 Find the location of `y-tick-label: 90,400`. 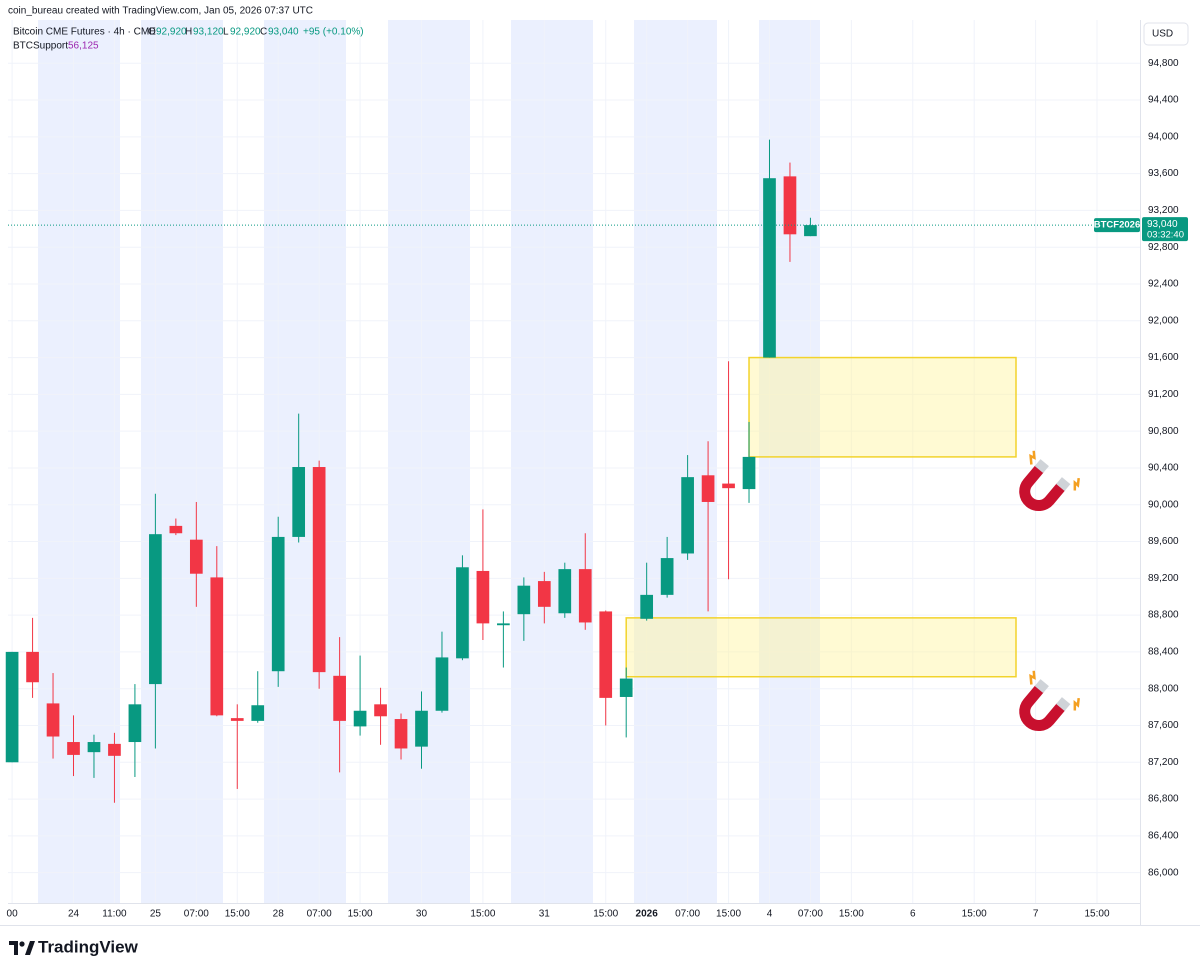

y-tick-label: 90,400 is located at coordinates (1163, 468).